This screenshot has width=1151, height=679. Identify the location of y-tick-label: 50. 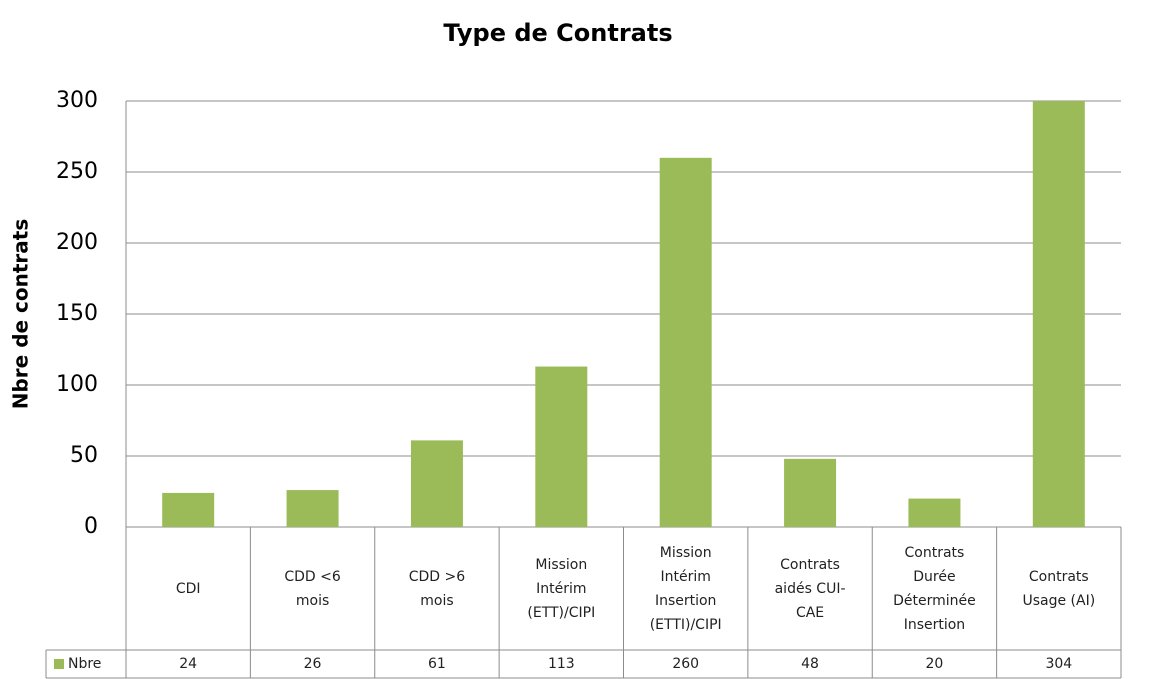
(84, 455).